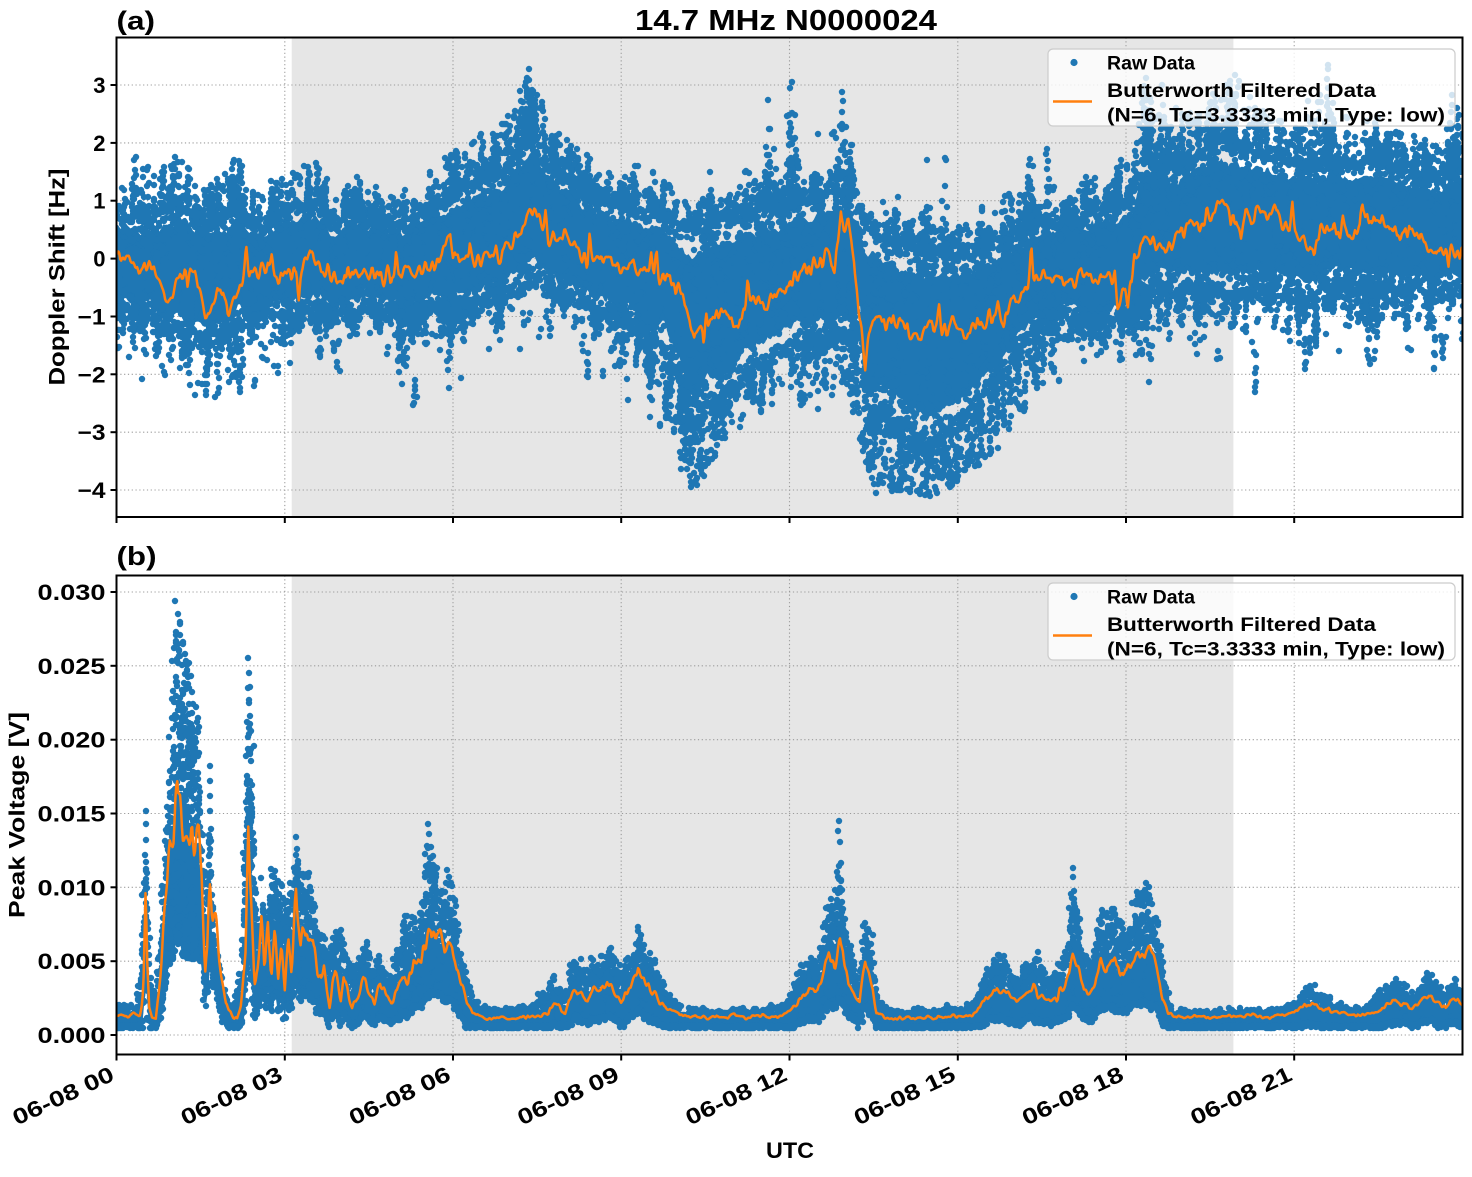  What do you see at coordinates (17, 815) in the screenshot?
I see `svg-text: Peak Voltage [V]` at bounding box center [17, 815].